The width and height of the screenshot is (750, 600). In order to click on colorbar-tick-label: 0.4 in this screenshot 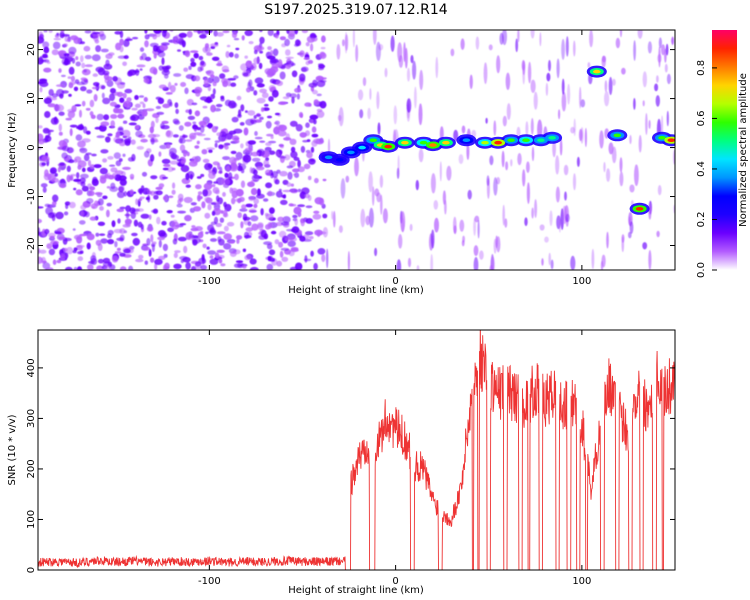, I will do `click(701, 169)`.